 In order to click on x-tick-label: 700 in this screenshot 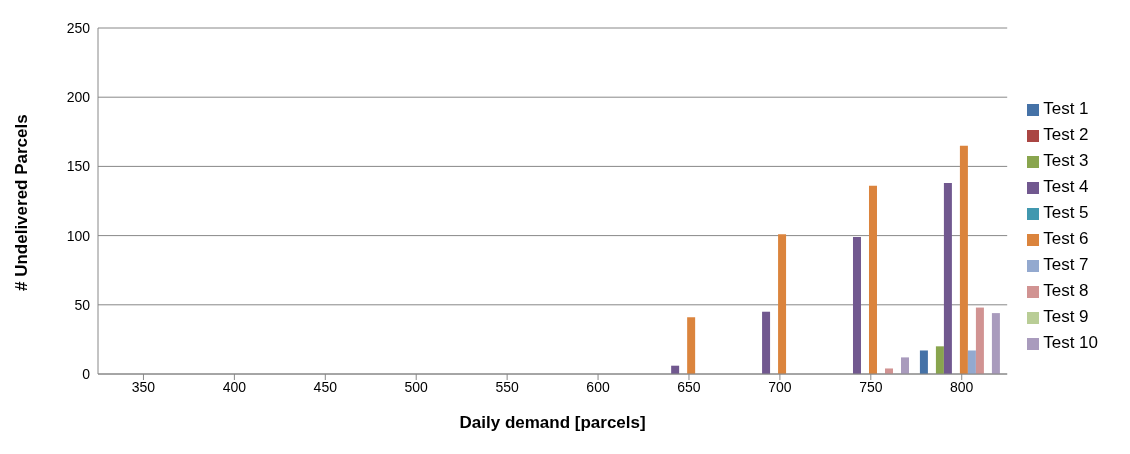, I will do `click(780, 386)`.